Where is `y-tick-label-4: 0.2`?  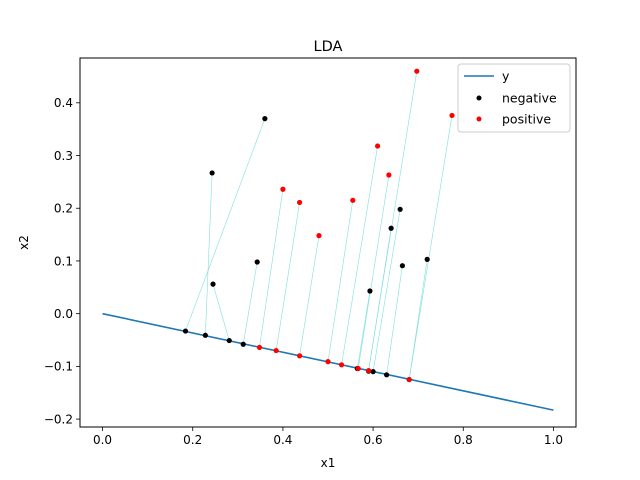
y-tick-label-4: 0.2 is located at coordinates (63, 209).